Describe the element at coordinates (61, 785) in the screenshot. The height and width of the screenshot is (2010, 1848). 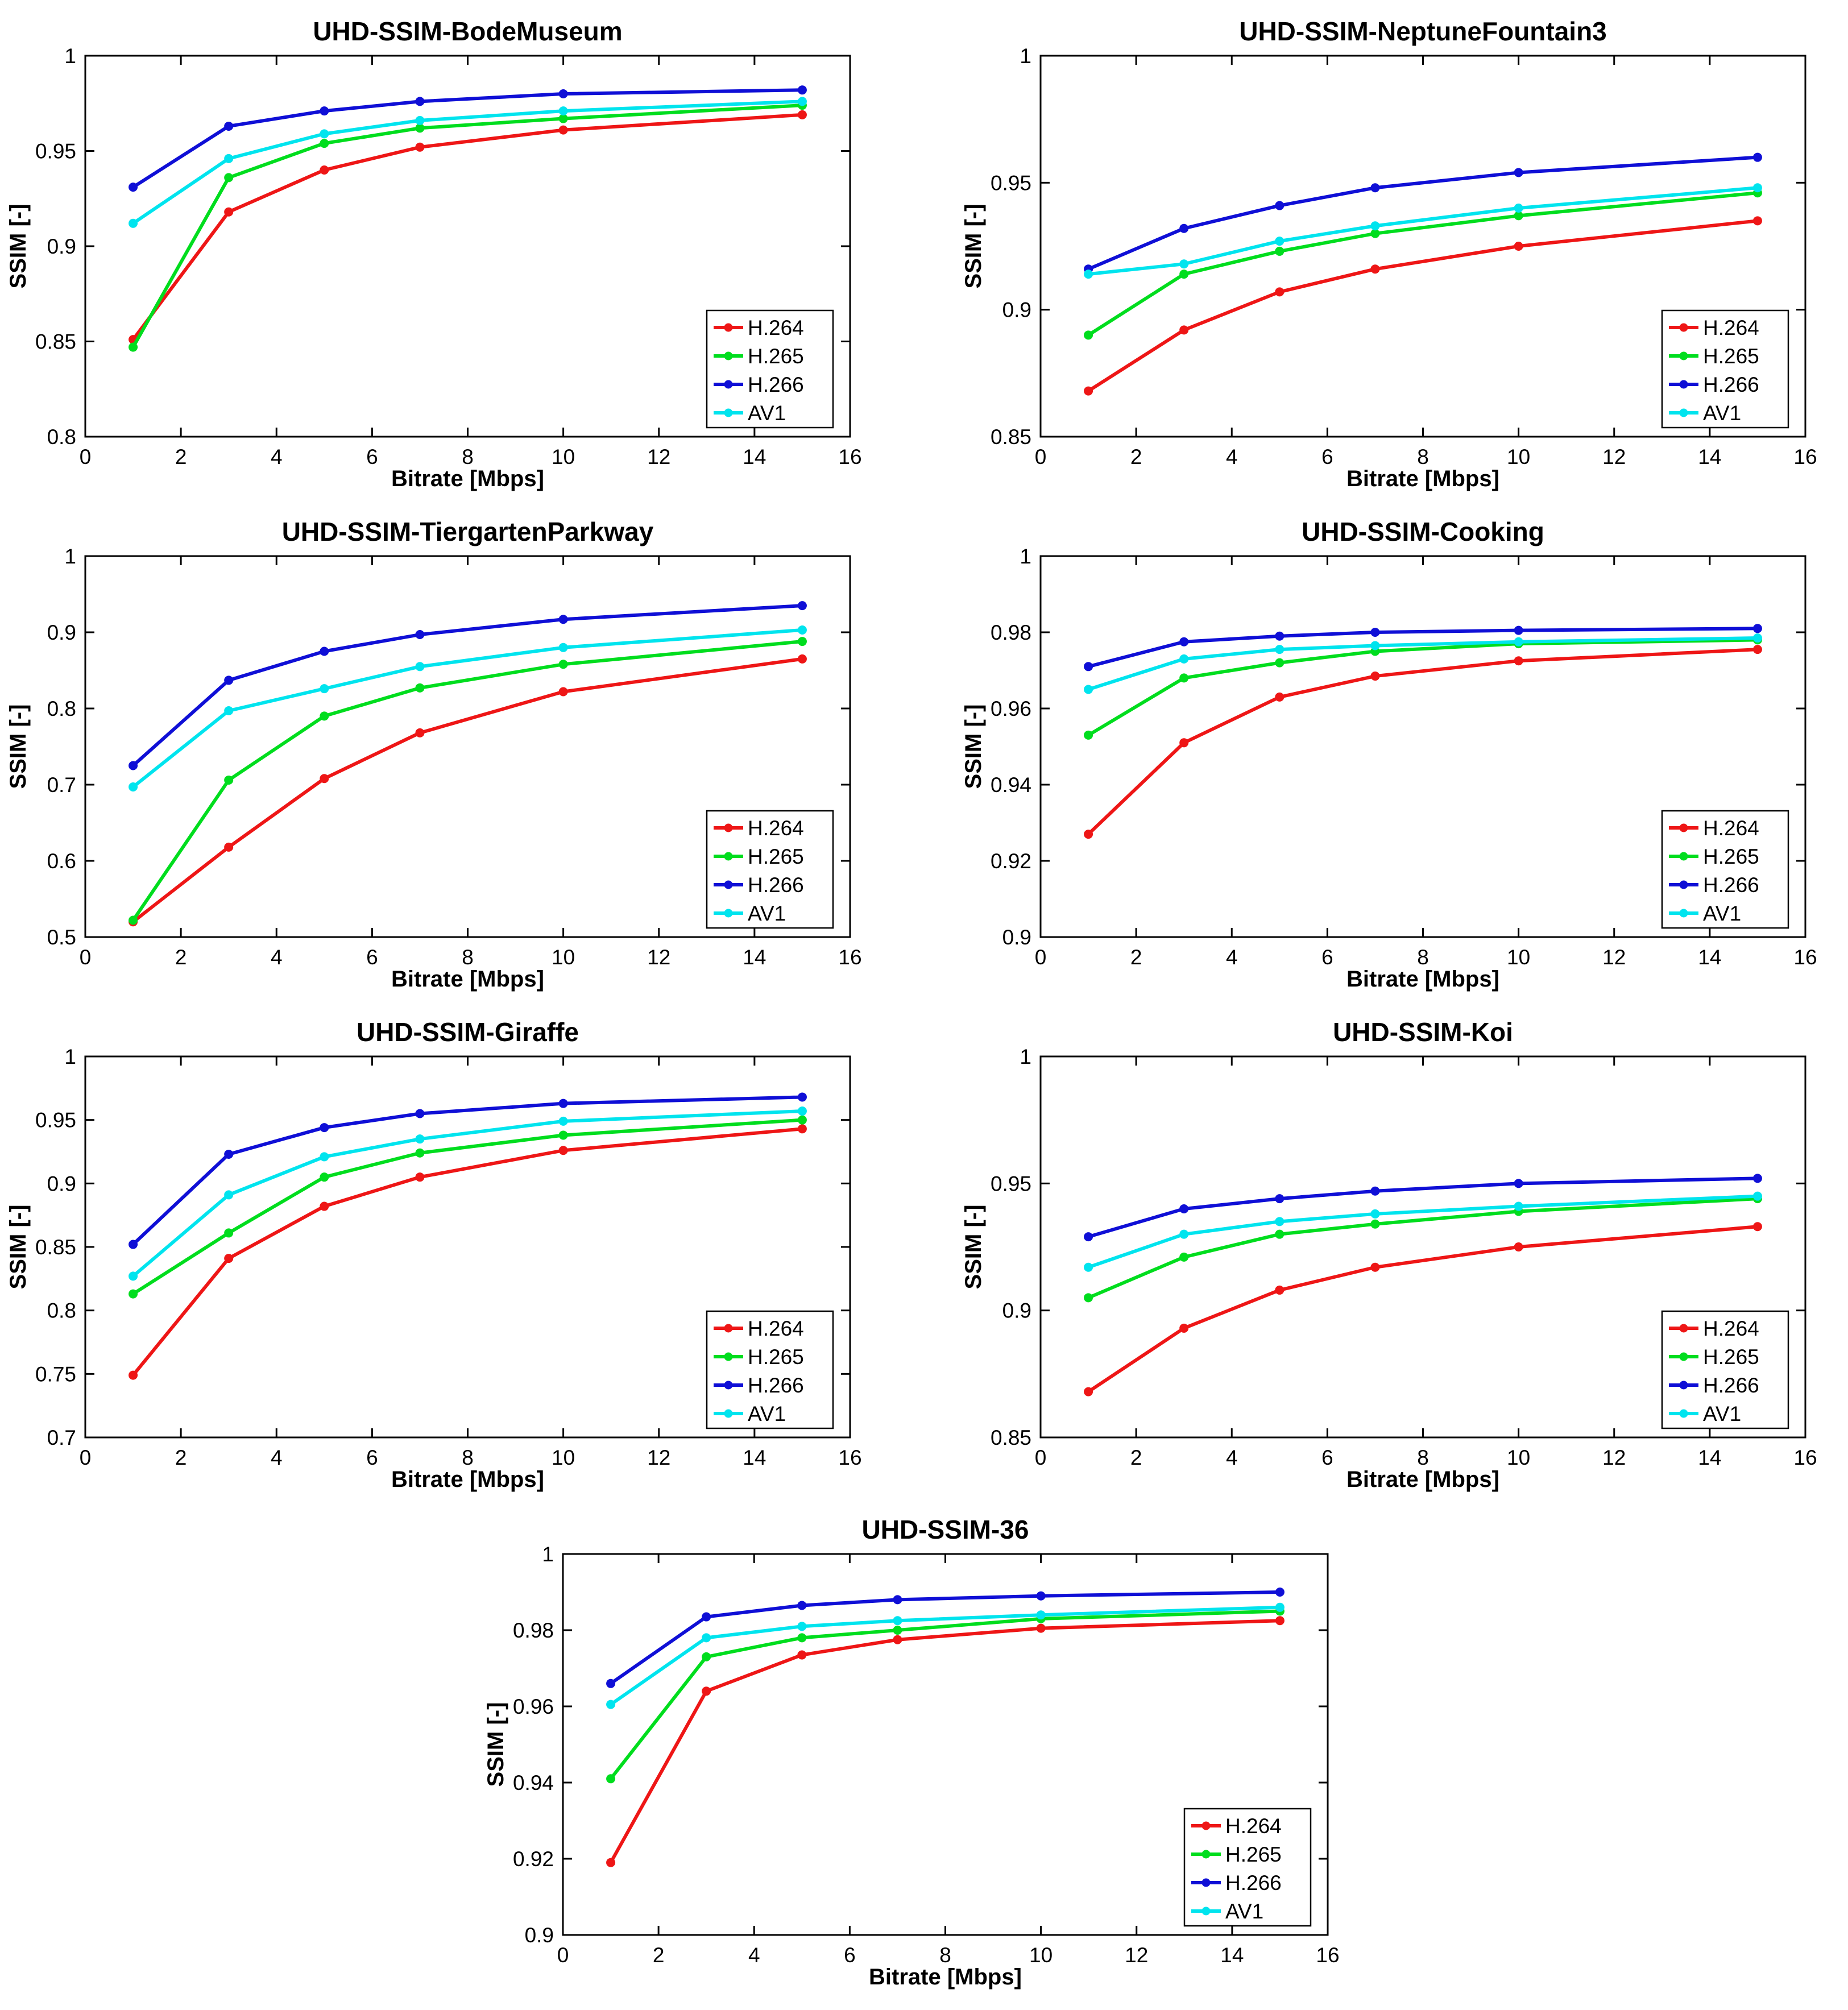
I see `y-tick-label: 0.7` at that location.